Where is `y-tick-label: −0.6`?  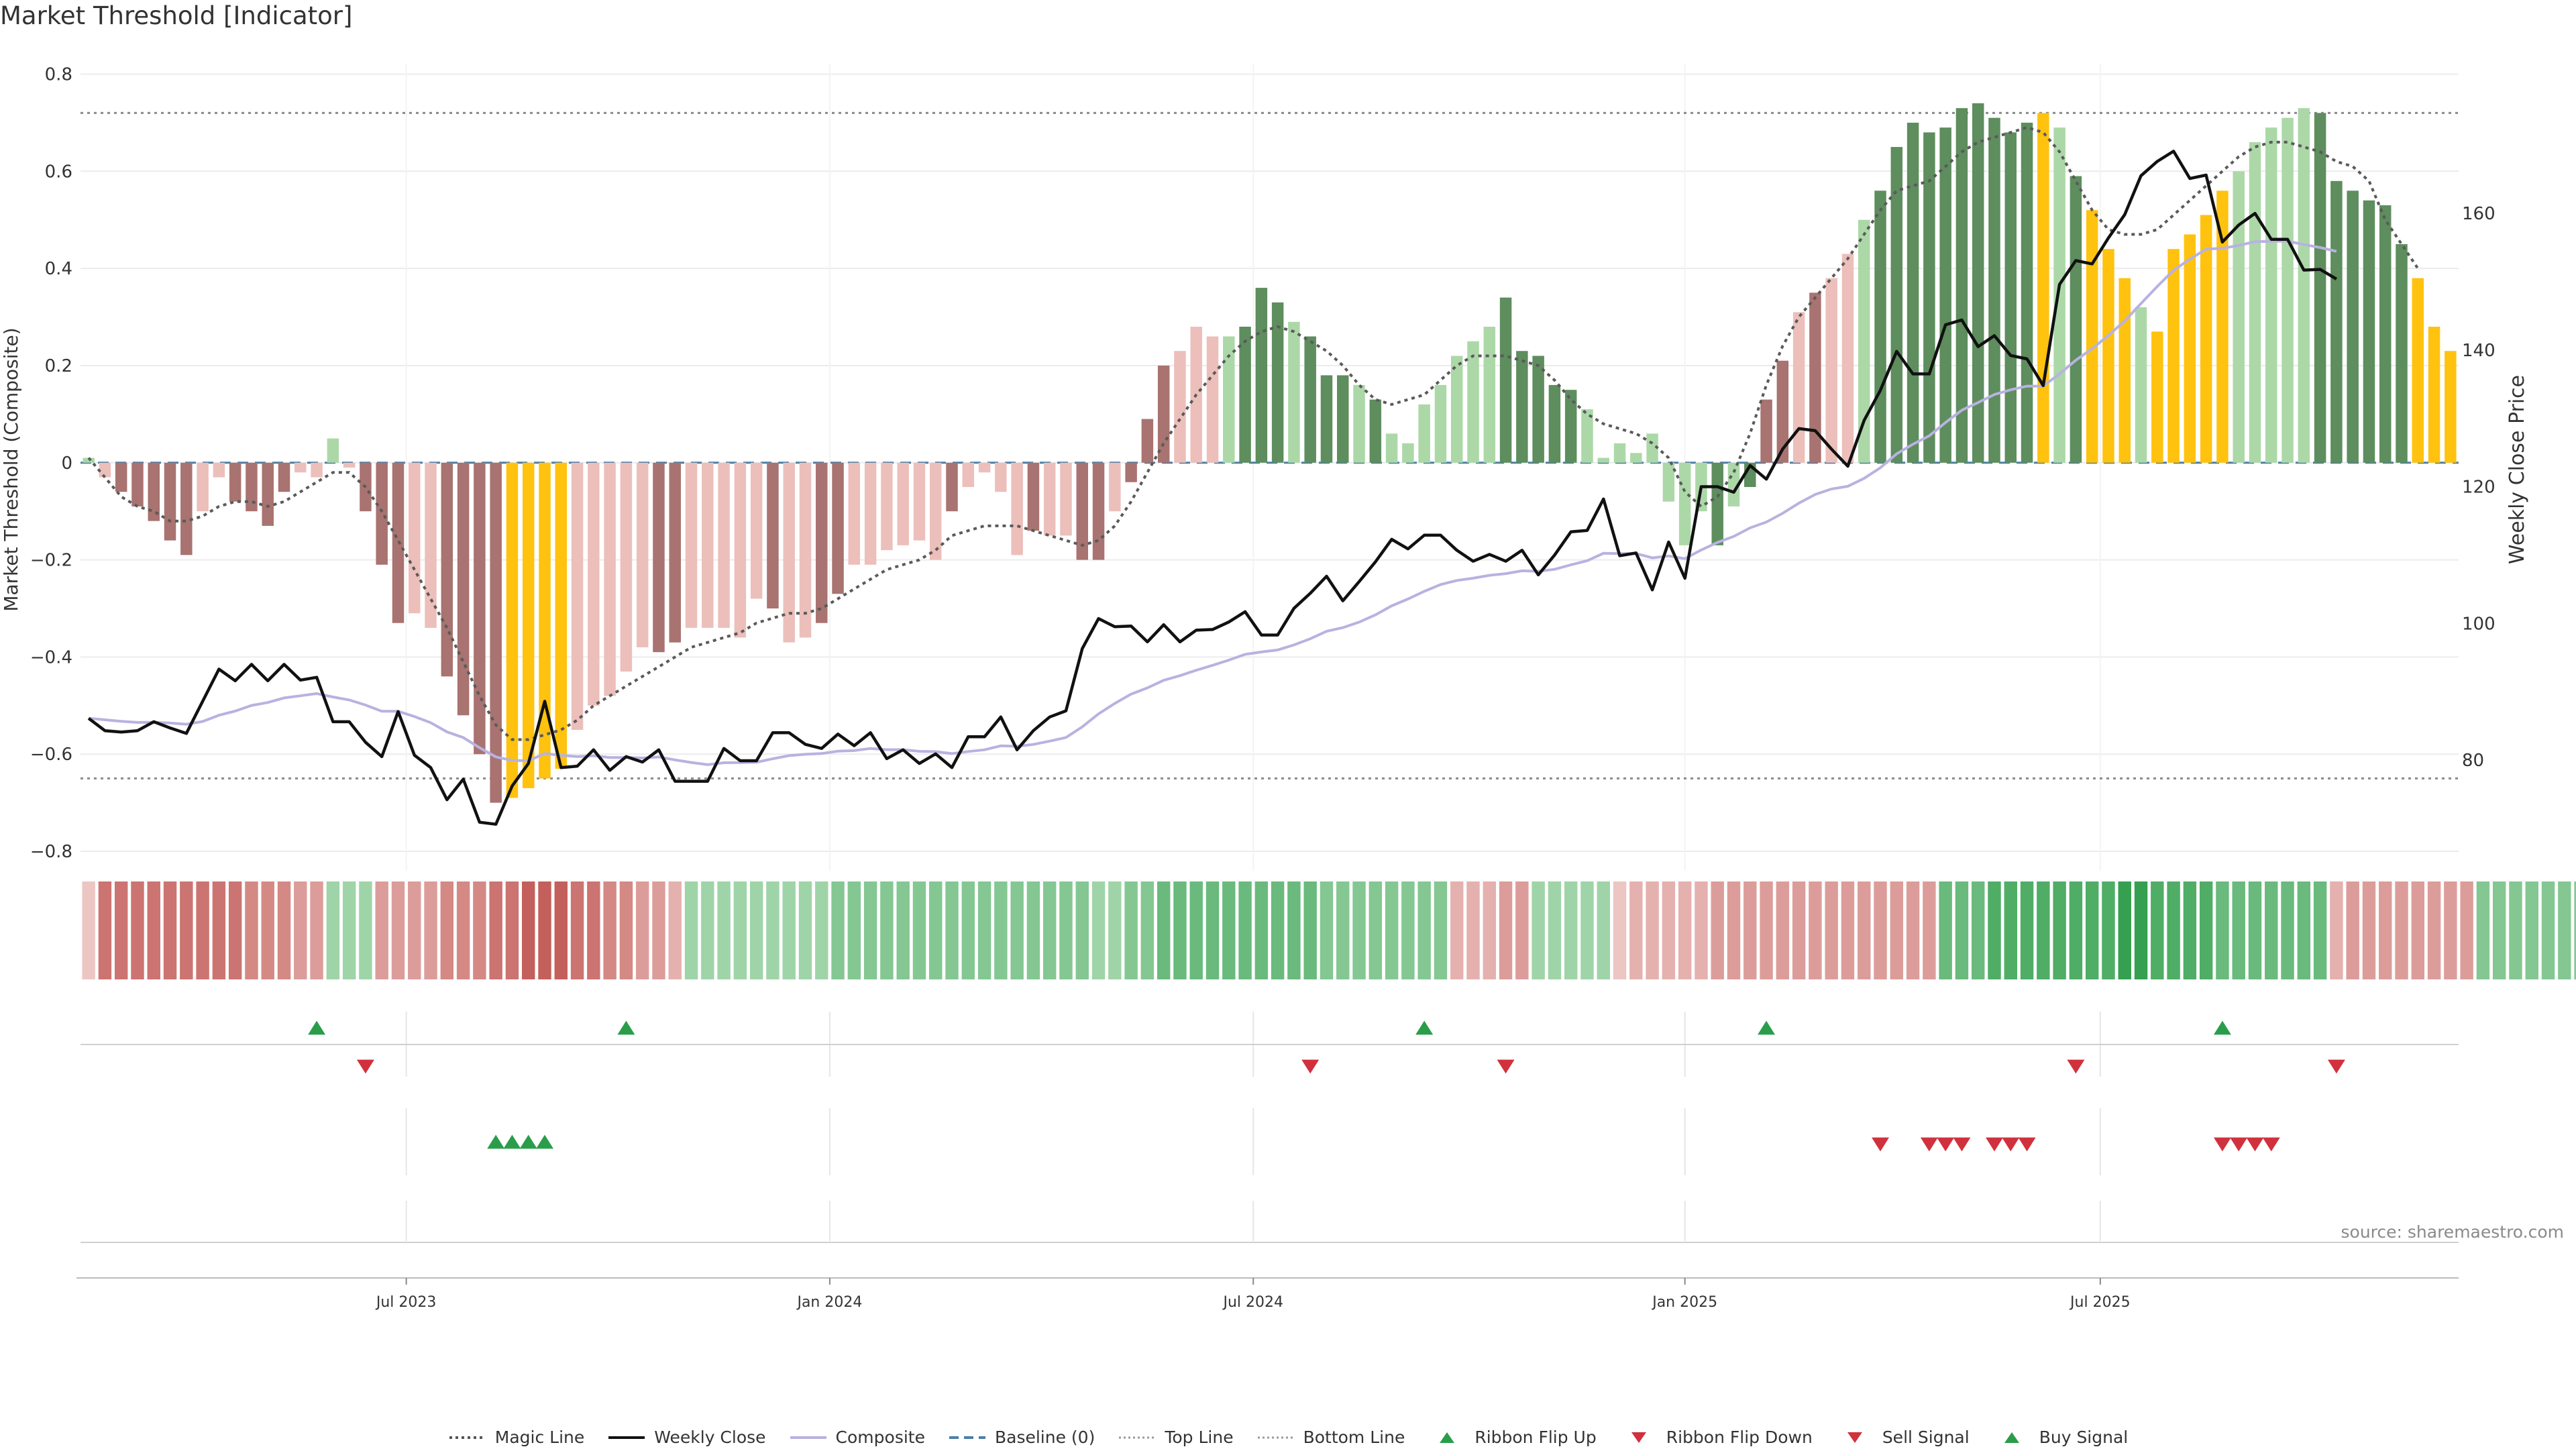 y-tick-label: −0.6 is located at coordinates (51, 755).